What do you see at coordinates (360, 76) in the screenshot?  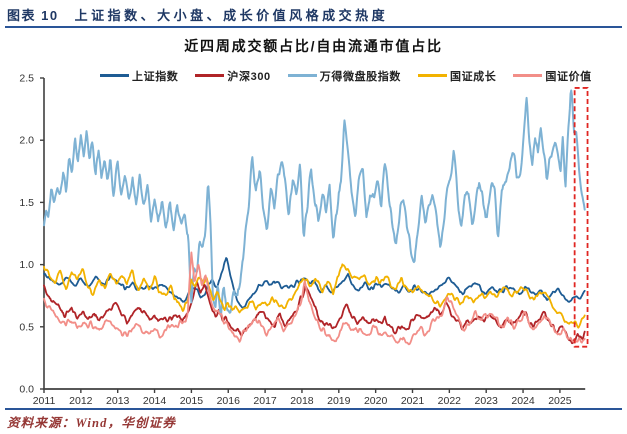 I see `legend-label: 万得微盘股指数` at bounding box center [360, 76].